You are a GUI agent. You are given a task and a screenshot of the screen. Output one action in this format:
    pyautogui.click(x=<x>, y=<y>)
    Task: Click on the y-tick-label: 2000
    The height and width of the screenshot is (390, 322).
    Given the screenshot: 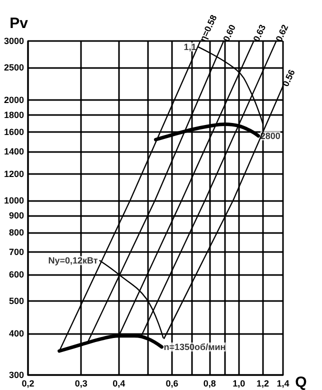 What is the action you would take?
    pyautogui.click(x=14, y=99)
    